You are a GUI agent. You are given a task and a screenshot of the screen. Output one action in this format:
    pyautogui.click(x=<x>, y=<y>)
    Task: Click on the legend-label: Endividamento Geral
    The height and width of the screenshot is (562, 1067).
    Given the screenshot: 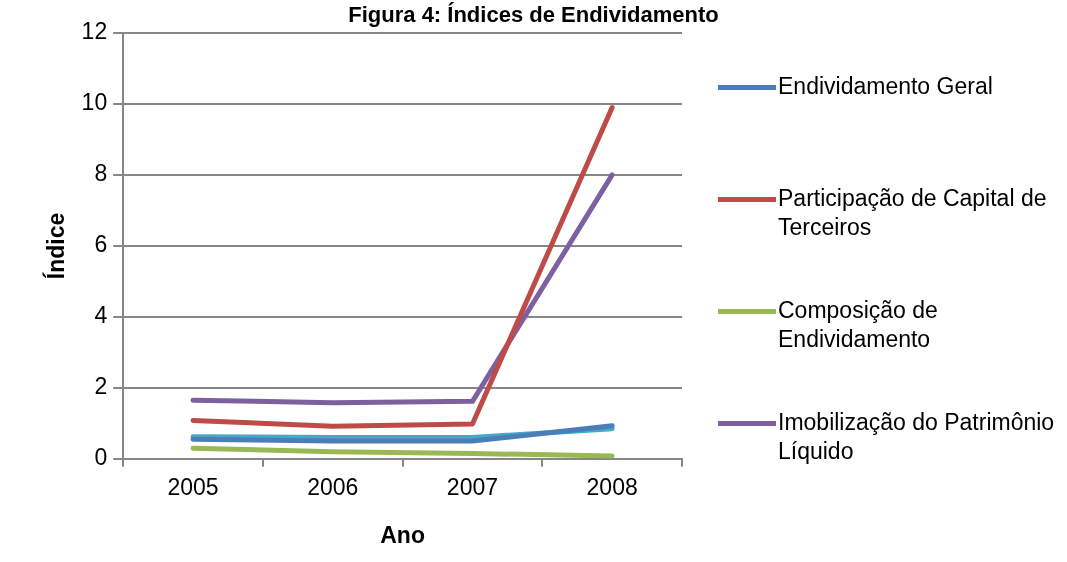 What is the action you would take?
    pyautogui.click(x=885, y=86)
    